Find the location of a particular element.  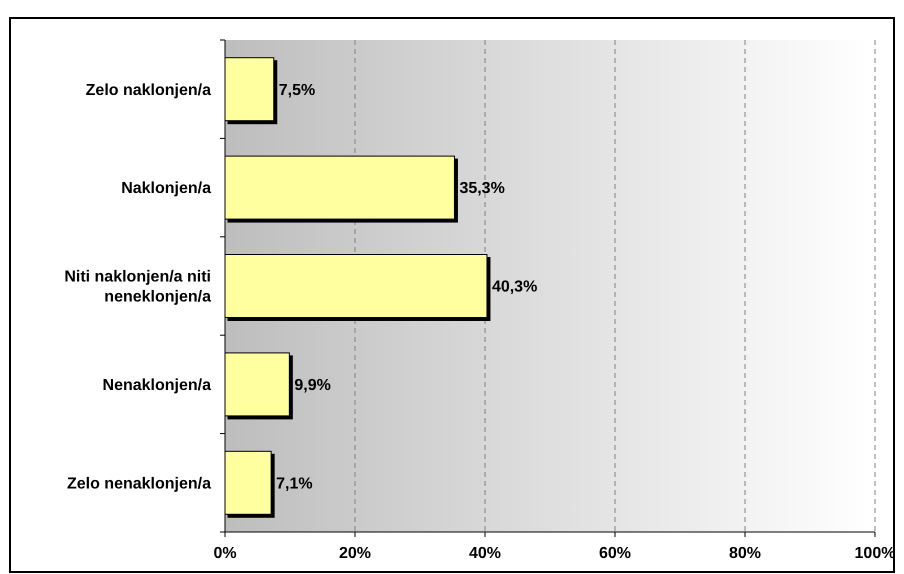

x-tick-label: 100% is located at coordinates (875, 553).